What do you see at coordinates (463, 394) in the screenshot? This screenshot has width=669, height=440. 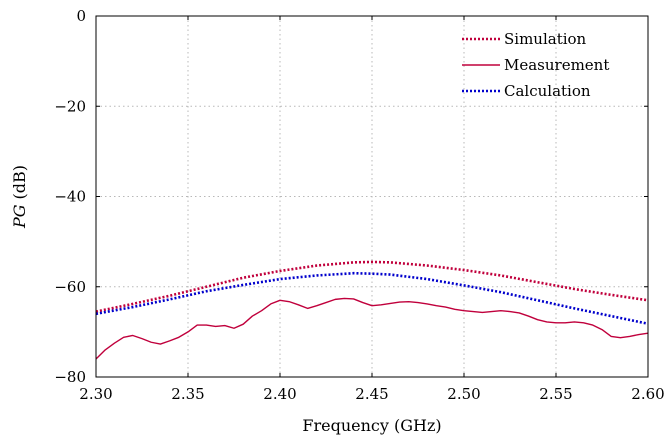 I see `x-tick-label: 2.50` at bounding box center [463, 394].